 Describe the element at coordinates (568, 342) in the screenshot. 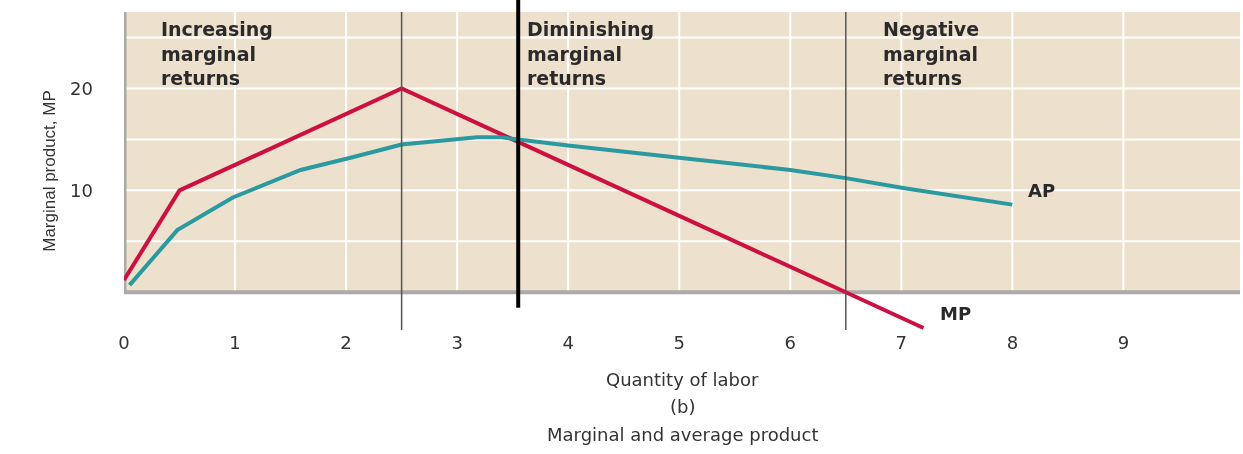

I see `x-tick-label: 4` at that location.